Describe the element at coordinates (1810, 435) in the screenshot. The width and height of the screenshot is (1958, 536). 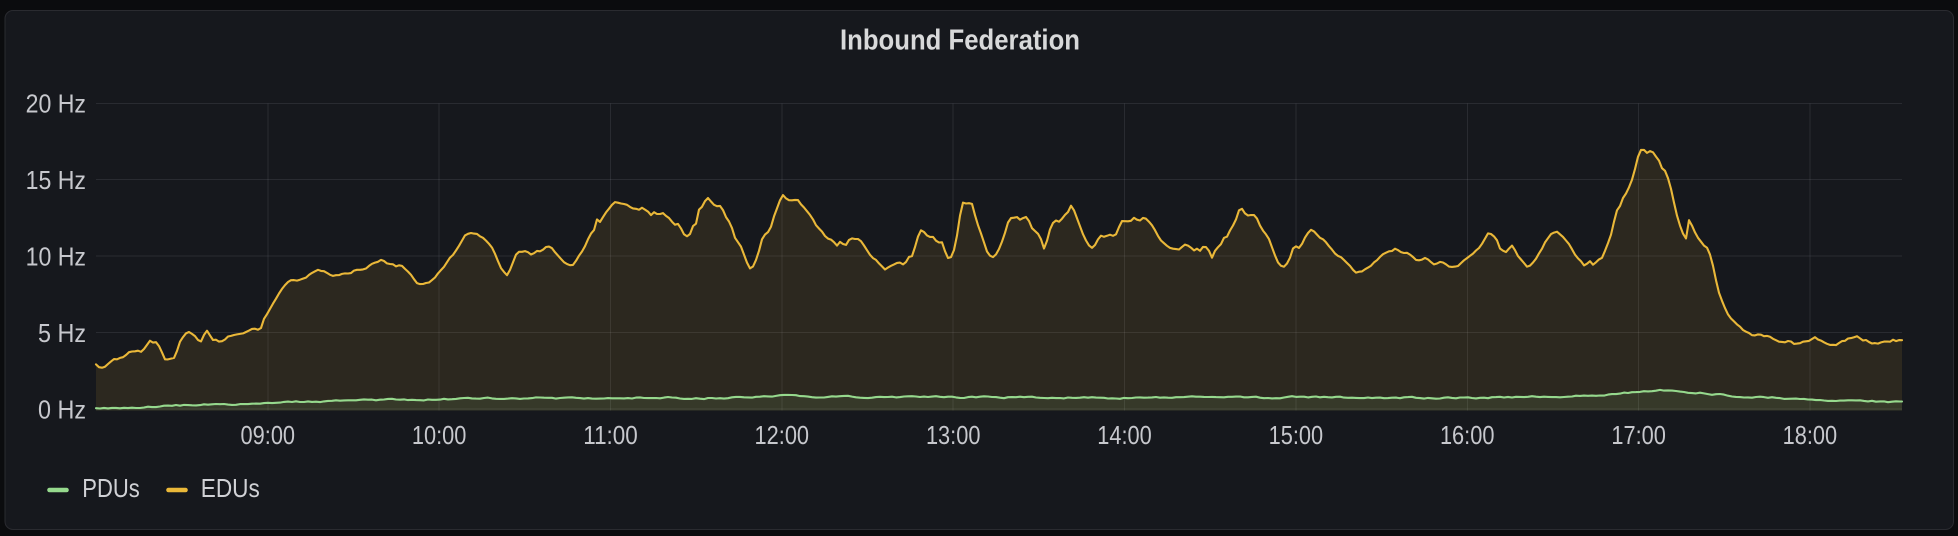
I see `svg-text: 18:00` at that location.